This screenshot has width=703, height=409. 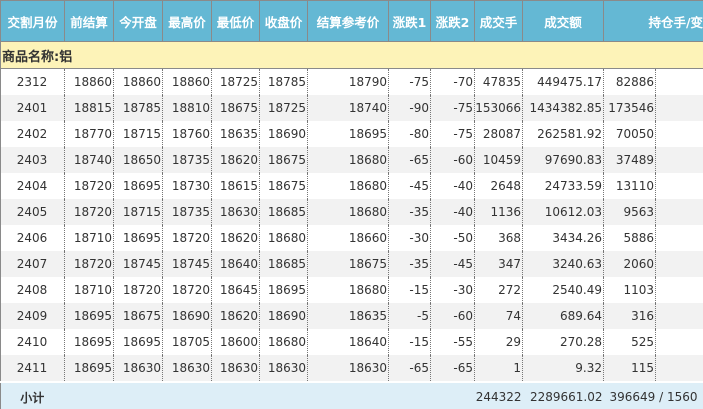 I want to click on column-header: 最高价, so click(x=187, y=21).